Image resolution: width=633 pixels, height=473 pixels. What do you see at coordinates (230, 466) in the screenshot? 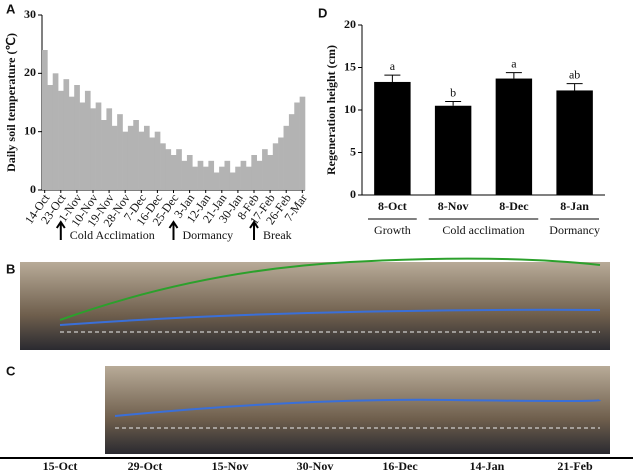
I see `timeline-date: 15-Nov` at bounding box center [230, 466].